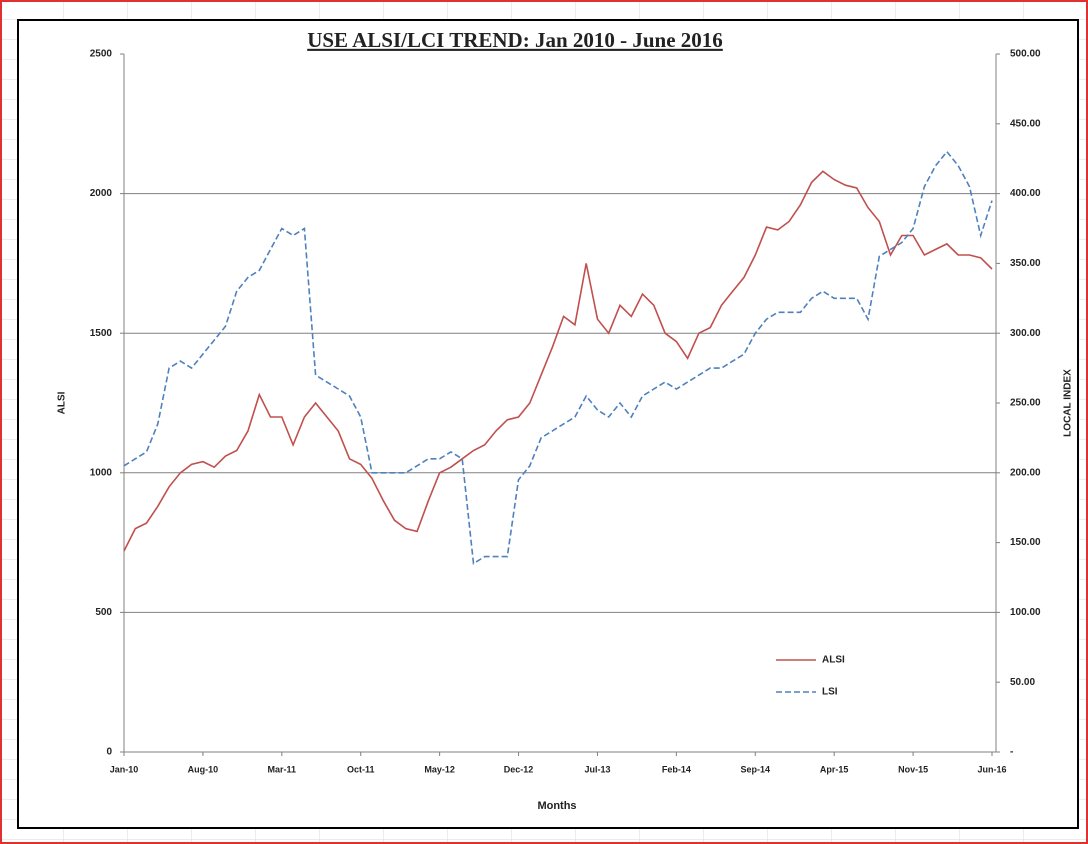 This screenshot has width=1088, height=844. What do you see at coordinates (991, 769) in the screenshot?
I see `x-tick-label: Jun-16` at bounding box center [991, 769].